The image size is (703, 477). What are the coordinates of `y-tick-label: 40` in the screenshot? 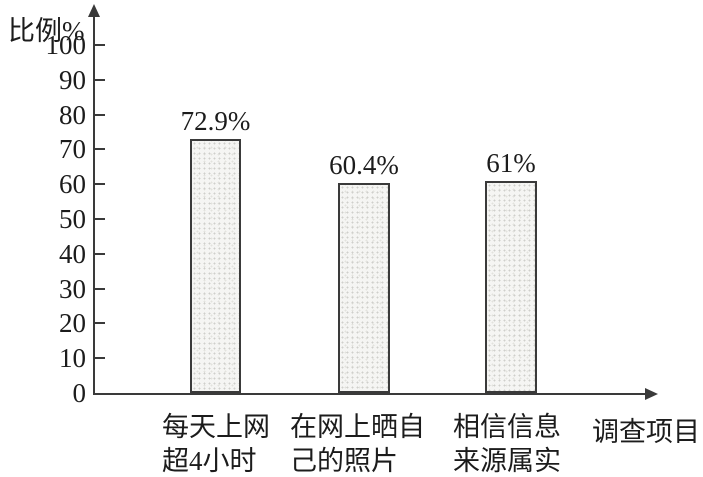 It's located at (72, 254).